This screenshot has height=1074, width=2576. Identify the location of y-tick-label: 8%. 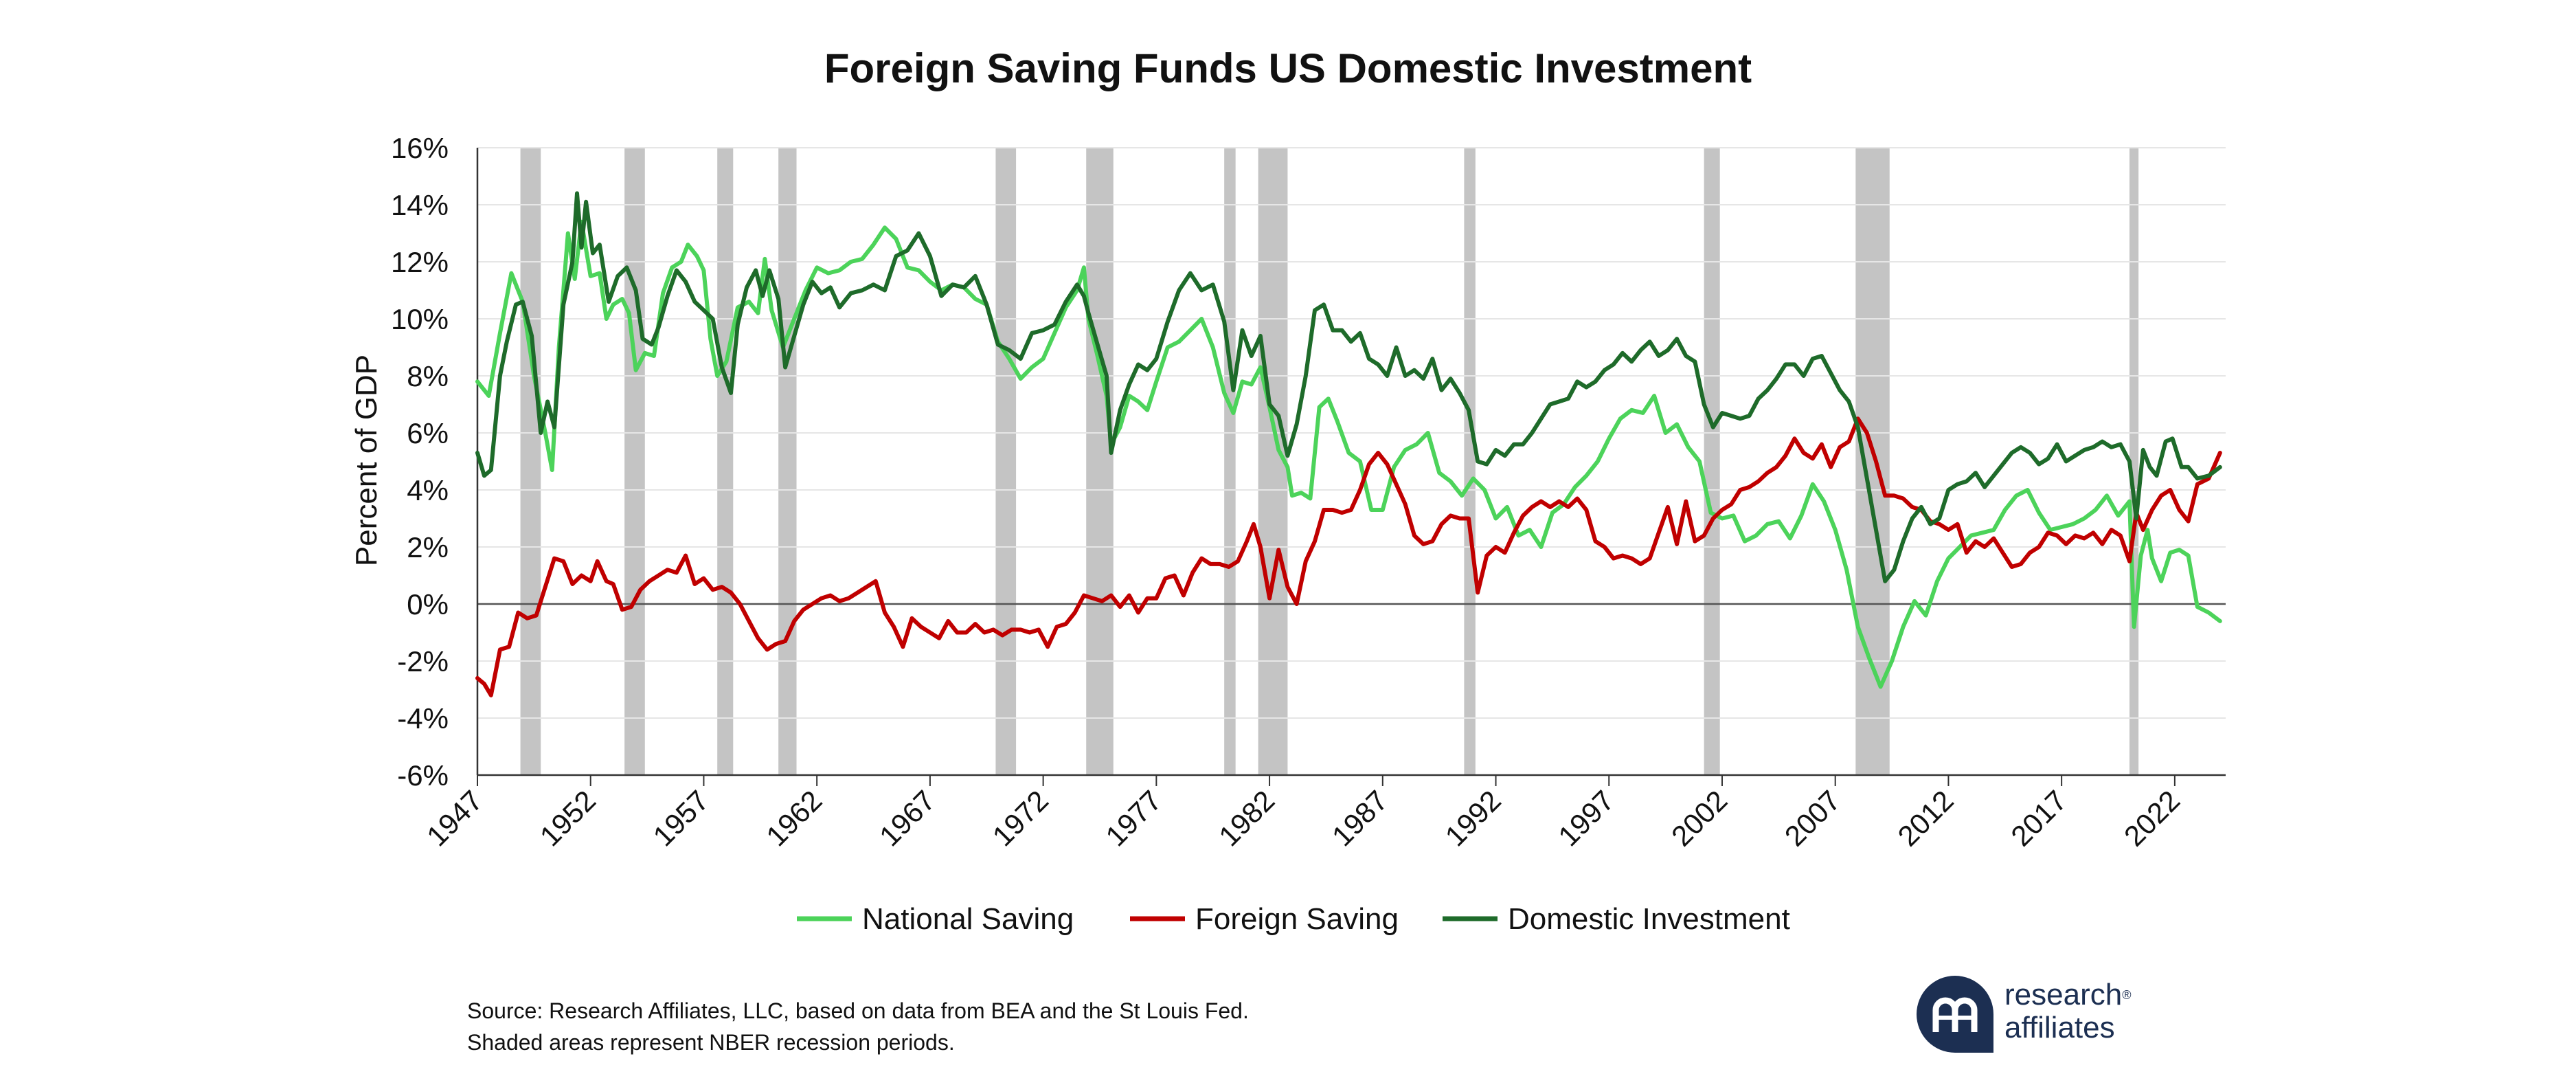
(428, 376).